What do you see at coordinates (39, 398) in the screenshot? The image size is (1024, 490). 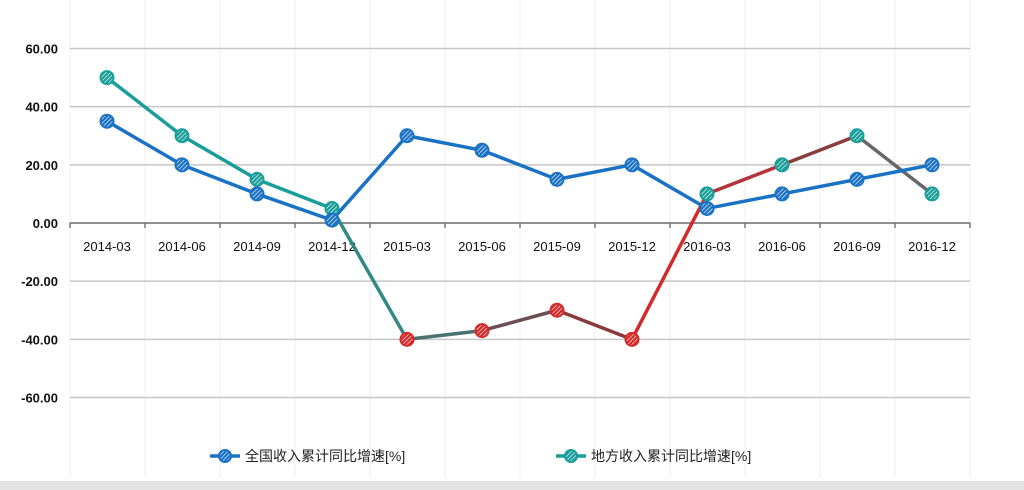 I see `y-tick-label: -60.00` at bounding box center [39, 398].